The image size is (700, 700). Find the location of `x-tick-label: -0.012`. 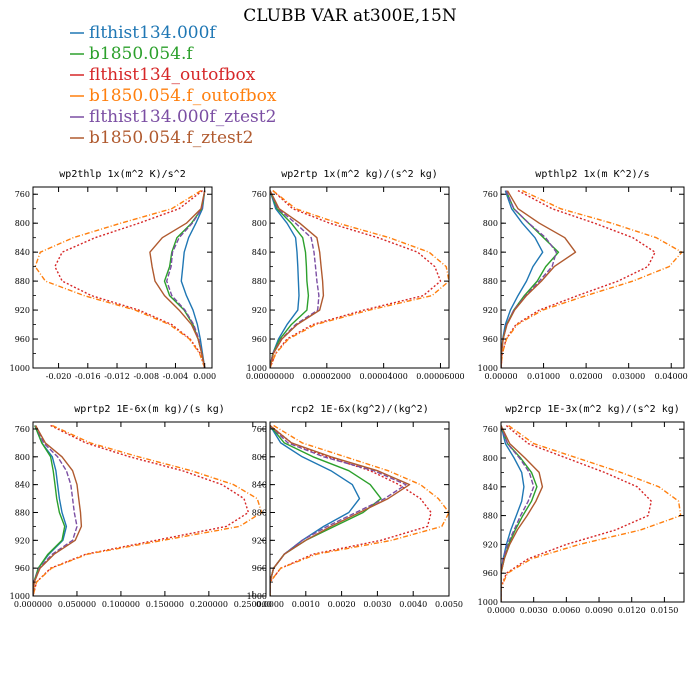

x-tick-label: -0.012 is located at coordinates (117, 376).